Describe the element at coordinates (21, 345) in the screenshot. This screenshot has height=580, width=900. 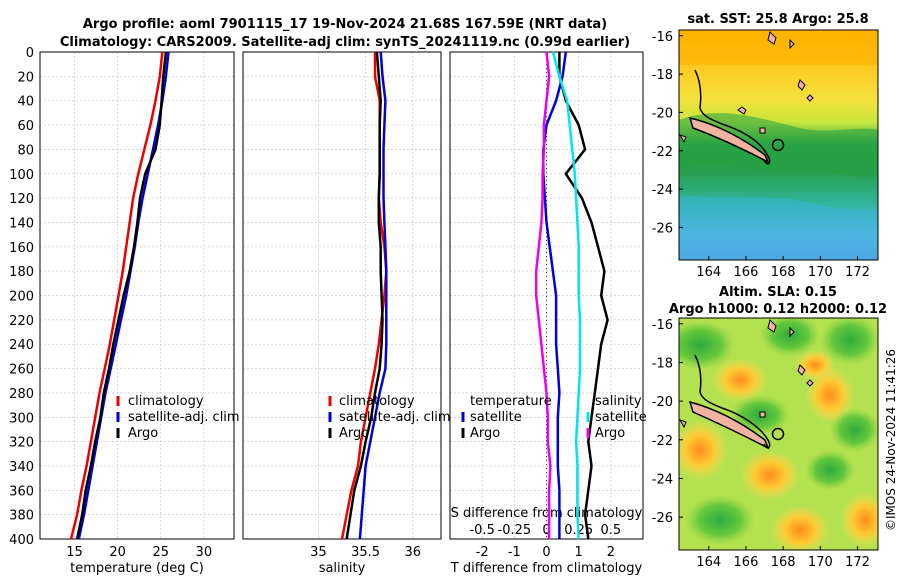
I see `depth-tick-label: 240` at that location.